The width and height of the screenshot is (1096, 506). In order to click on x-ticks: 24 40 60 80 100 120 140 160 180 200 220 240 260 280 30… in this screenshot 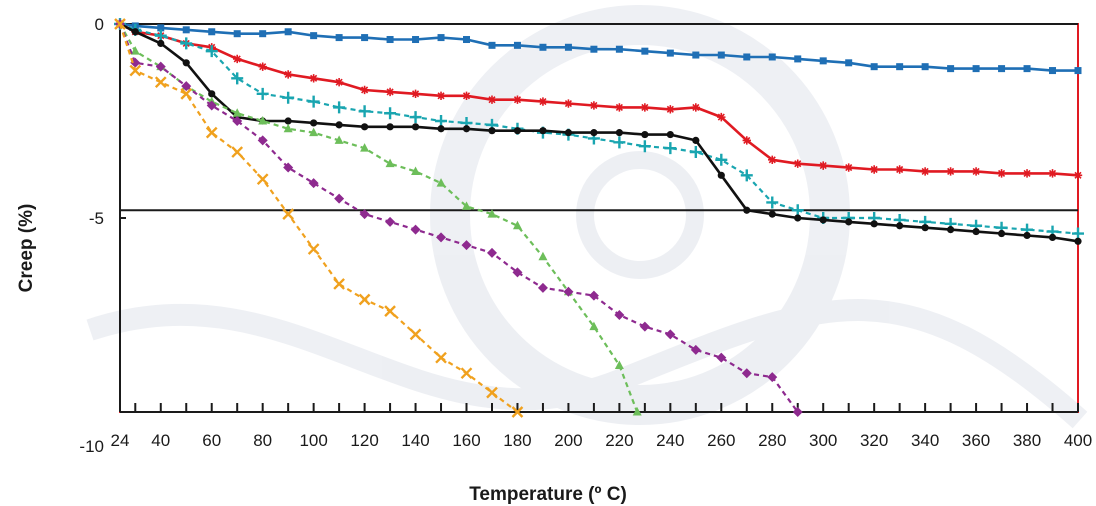, I will do `click(601, 426)`.